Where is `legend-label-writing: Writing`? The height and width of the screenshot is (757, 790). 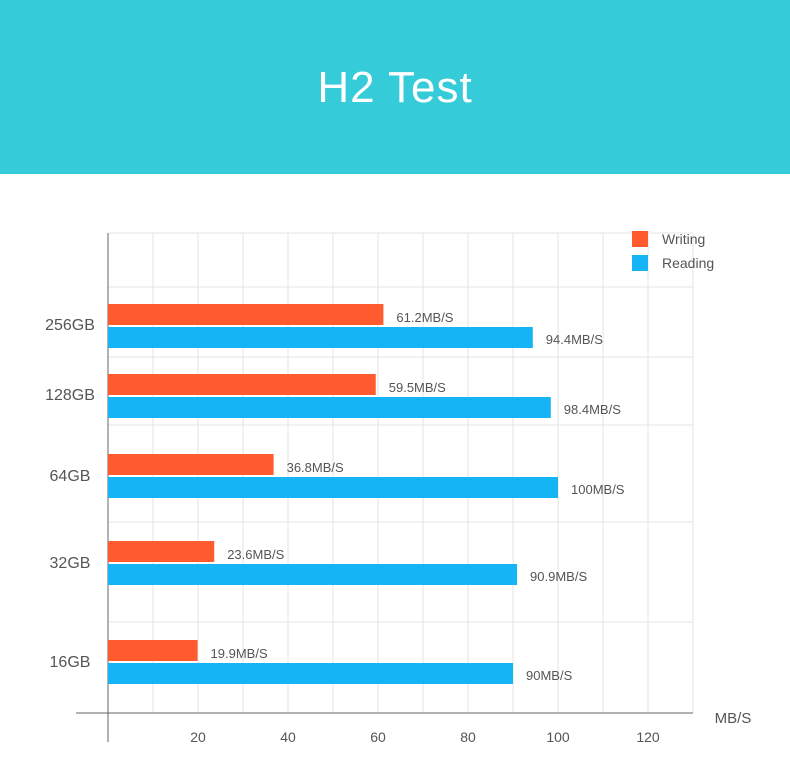 legend-label-writing: Writing is located at coordinates (683, 239).